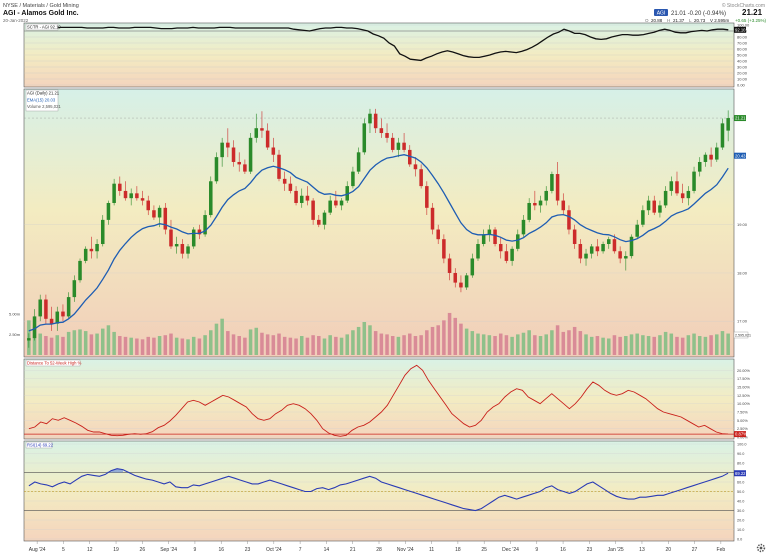 The width and height of the screenshot is (768, 554). What do you see at coordinates (43, 93) in the screenshot?
I see `price-legend: AGI (Daily) 21.21` at bounding box center [43, 93].